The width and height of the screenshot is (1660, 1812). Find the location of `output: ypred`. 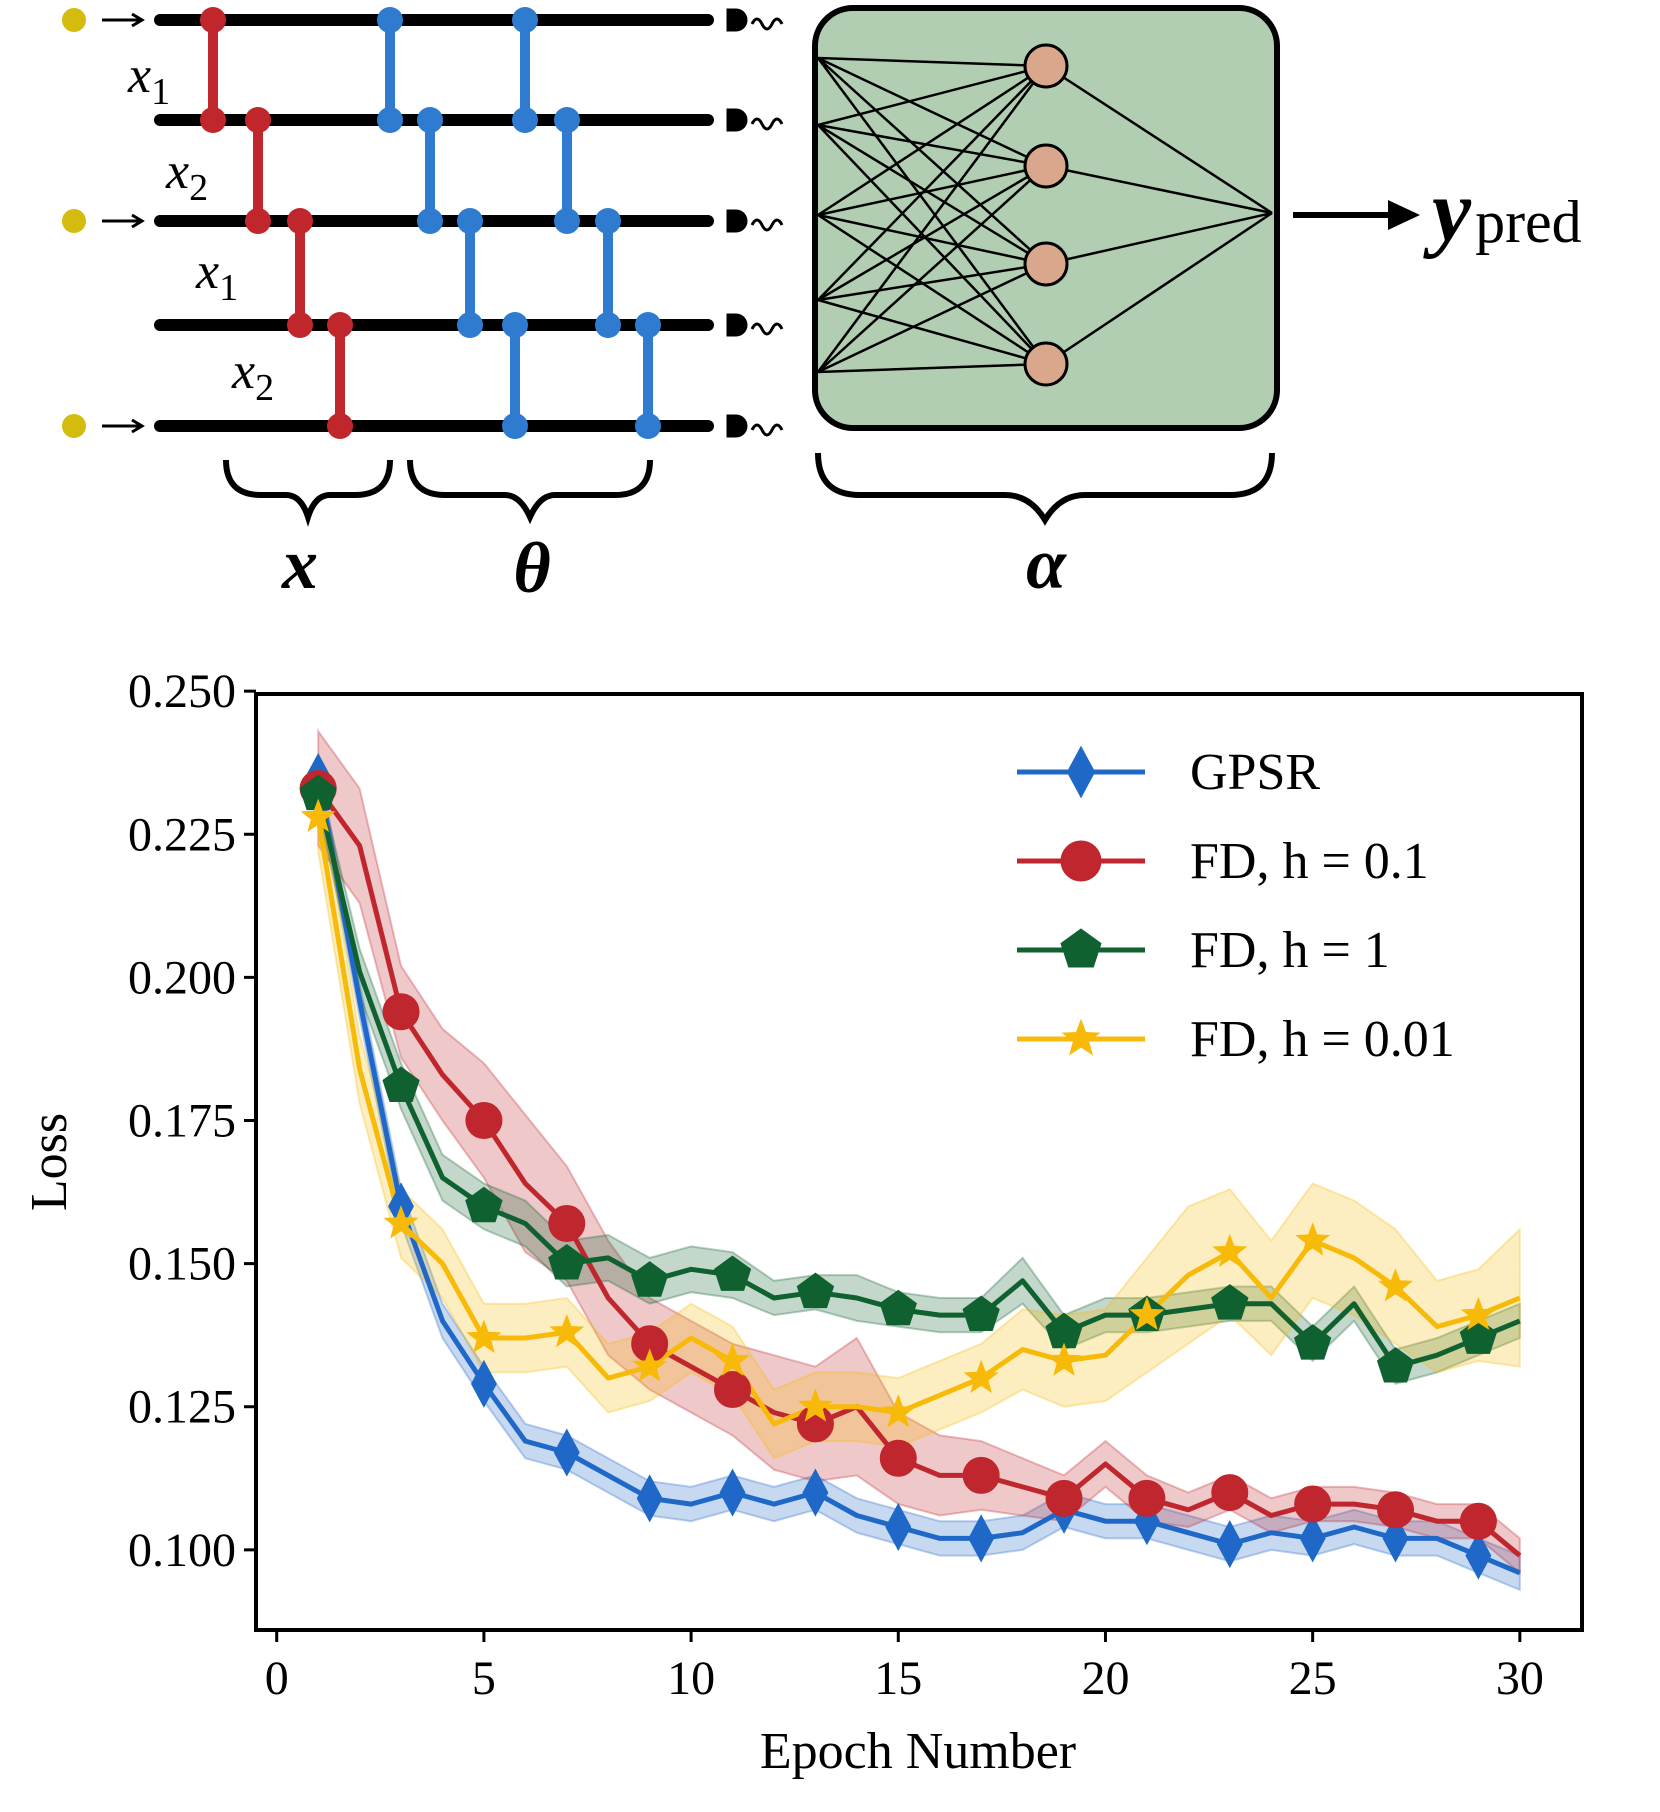

output: ypred is located at coordinates (1437, 211).